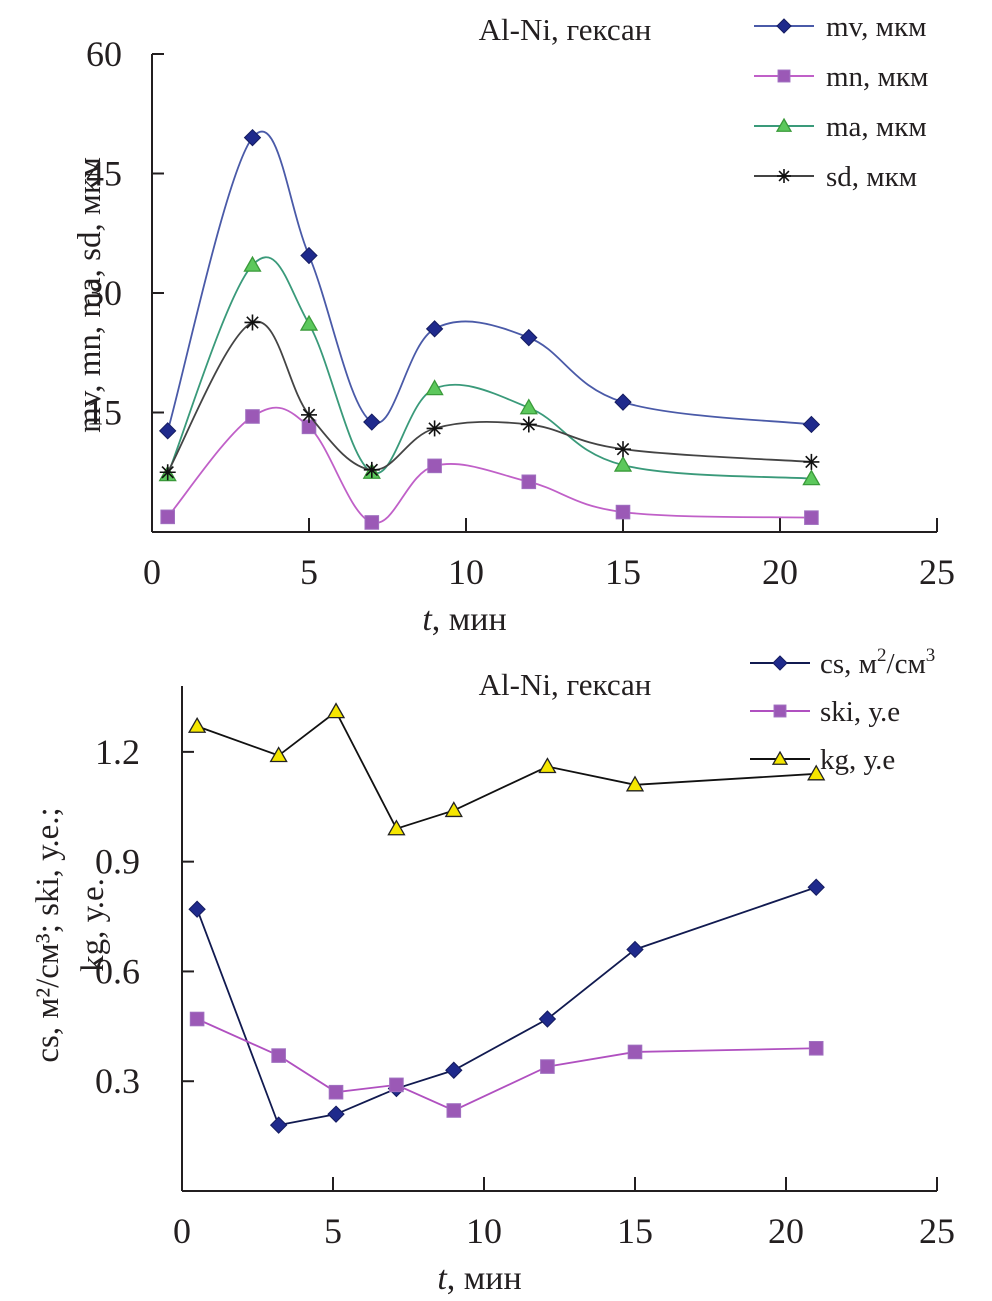  What do you see at coordinates (841, 77) in the screenshot?
I see `legend-item: mn, мкм` at bounding box center [841, 77].